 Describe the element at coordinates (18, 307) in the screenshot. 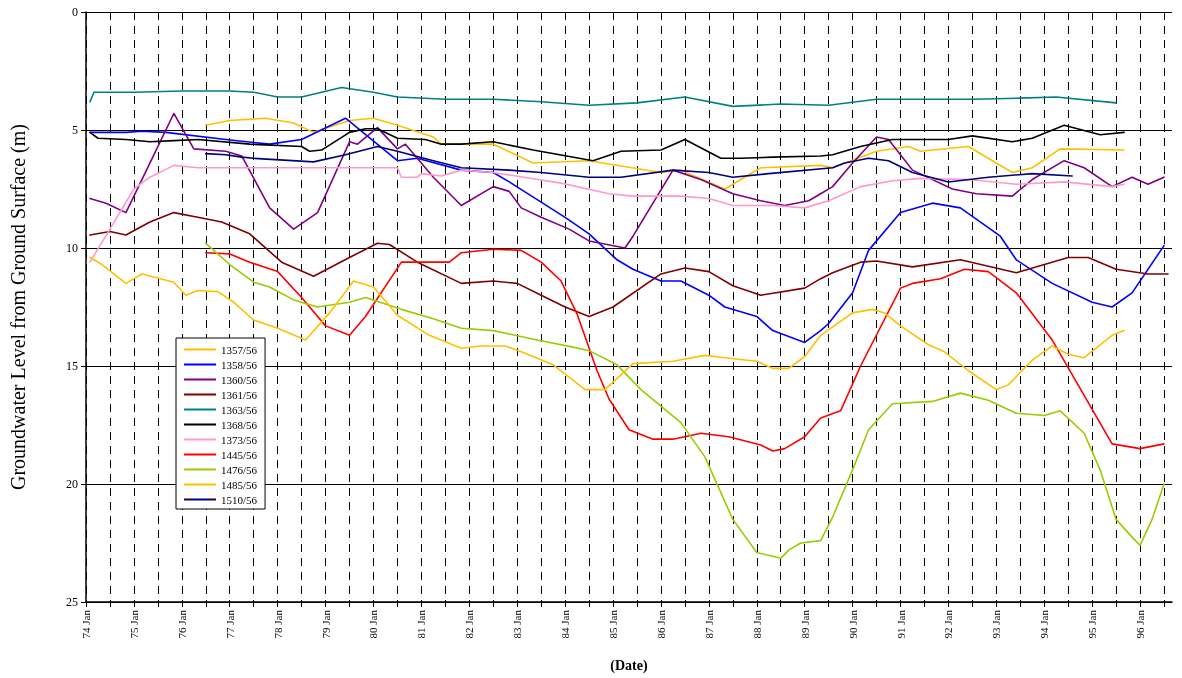

I see `y-axis-title: Groundwater Level from Ground Surface (m)` at that location.